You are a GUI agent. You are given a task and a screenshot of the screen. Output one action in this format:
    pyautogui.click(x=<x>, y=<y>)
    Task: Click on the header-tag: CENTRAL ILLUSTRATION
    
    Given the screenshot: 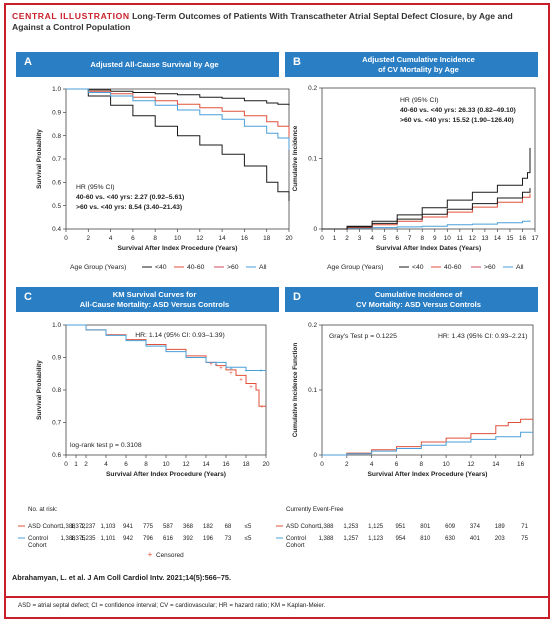 What is the action you would take?
    pyautogui.click(x=71, y=16)
    